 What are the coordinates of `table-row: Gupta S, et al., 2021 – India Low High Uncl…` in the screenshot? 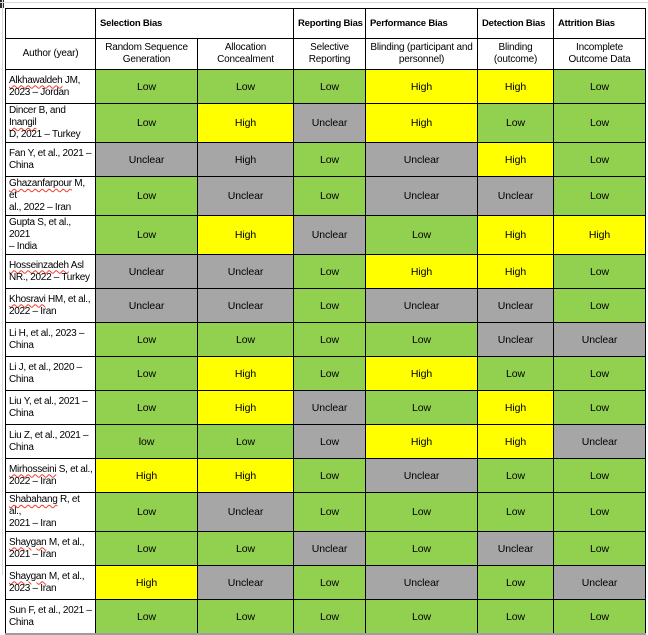 It's located at (325, 235).